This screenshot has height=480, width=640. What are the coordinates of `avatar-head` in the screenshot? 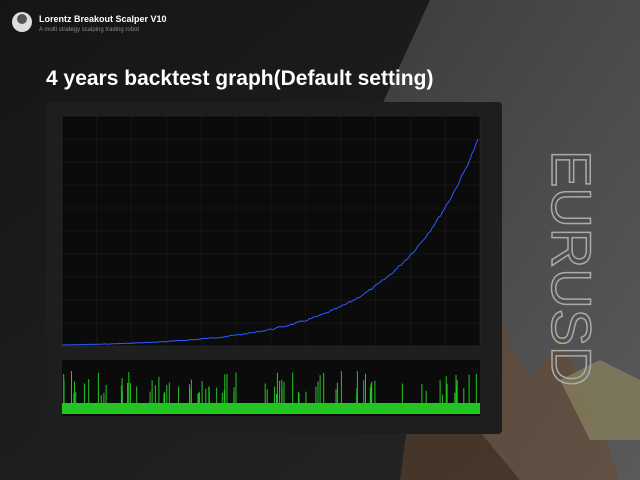 It's located at (22, 19).